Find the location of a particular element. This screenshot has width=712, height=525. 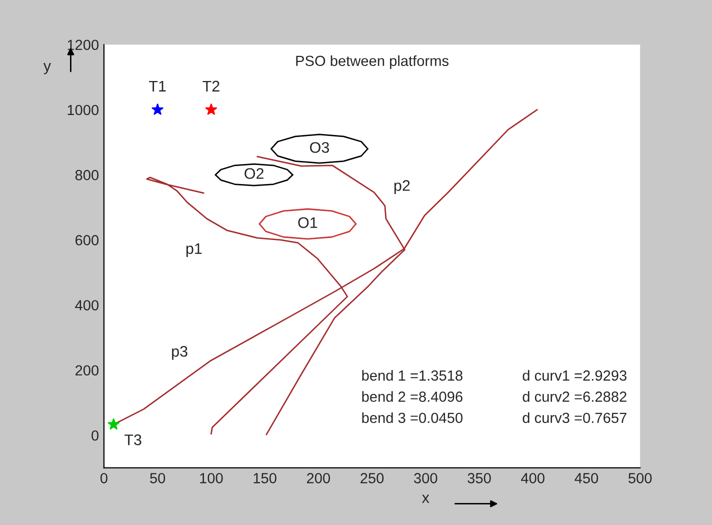

annotation: d curv2 =6.2882 is located at coordinates (574, 396).